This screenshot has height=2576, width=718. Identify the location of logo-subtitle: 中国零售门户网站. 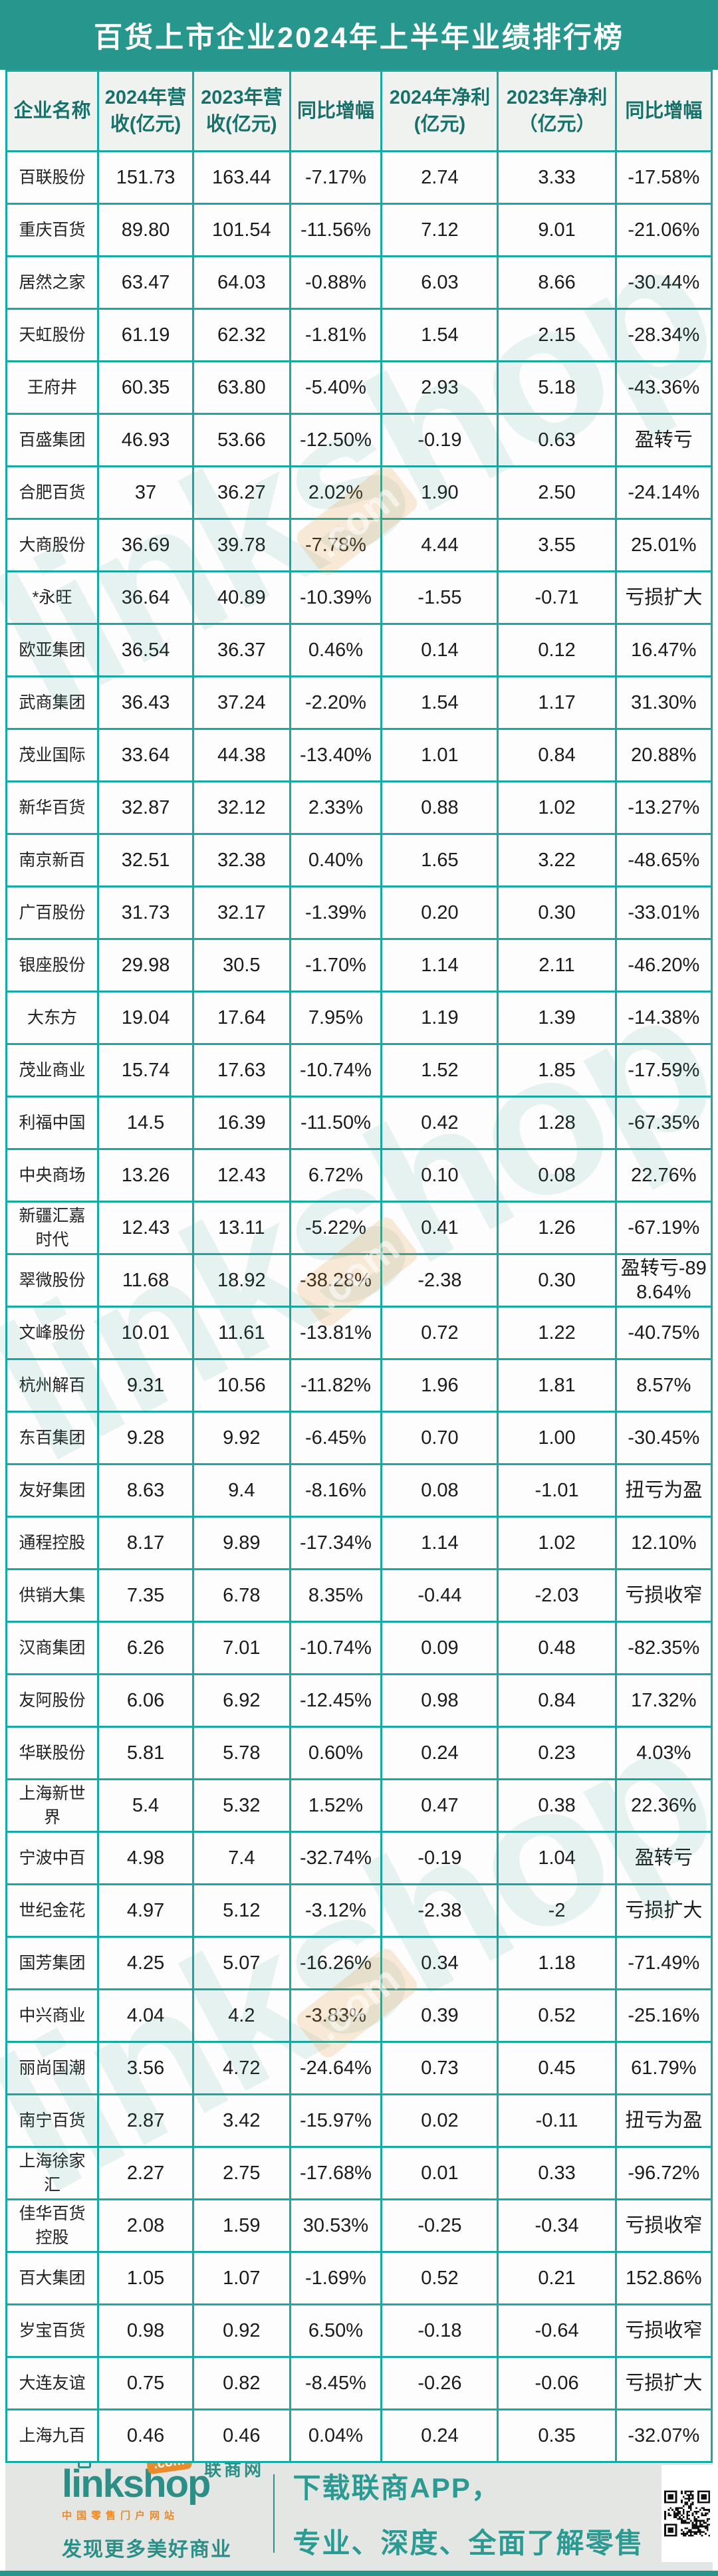
(121, 2515).